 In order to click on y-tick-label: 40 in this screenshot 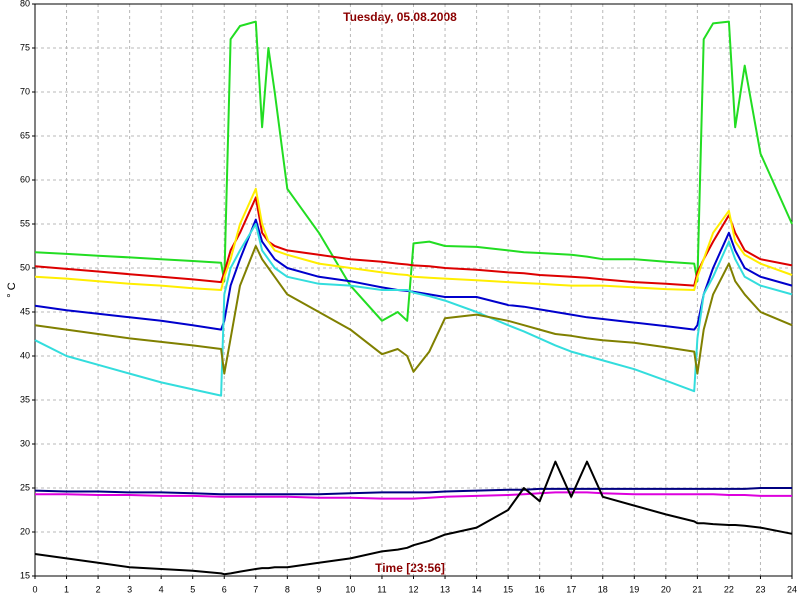, I will do `click(25, 355)`.